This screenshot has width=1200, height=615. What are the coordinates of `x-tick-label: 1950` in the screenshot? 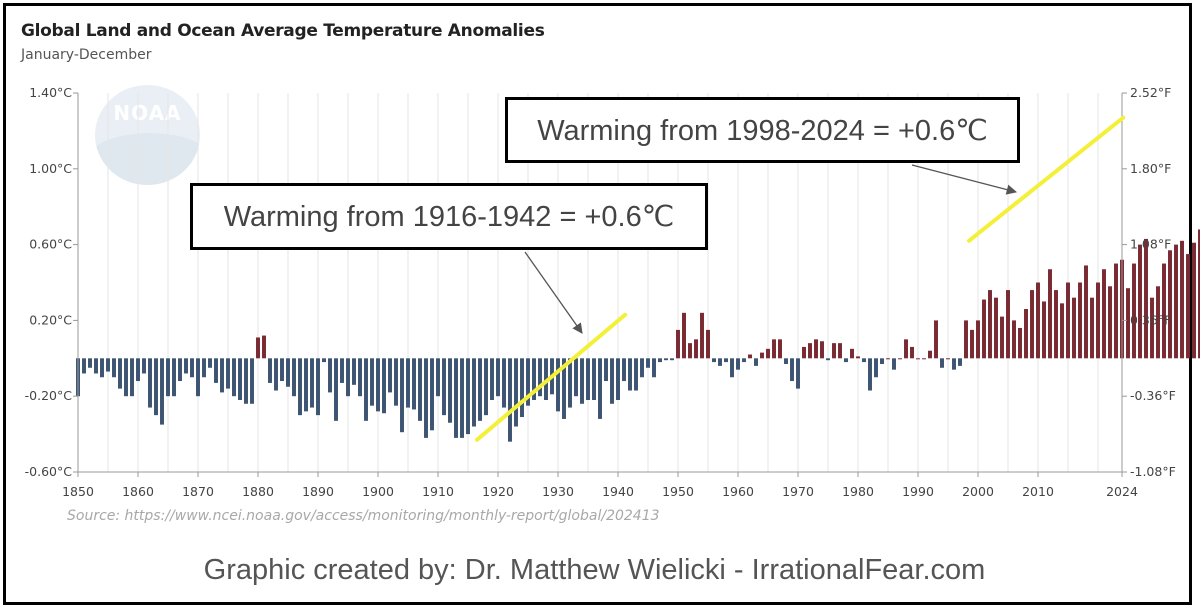 It's located at (678, 491).